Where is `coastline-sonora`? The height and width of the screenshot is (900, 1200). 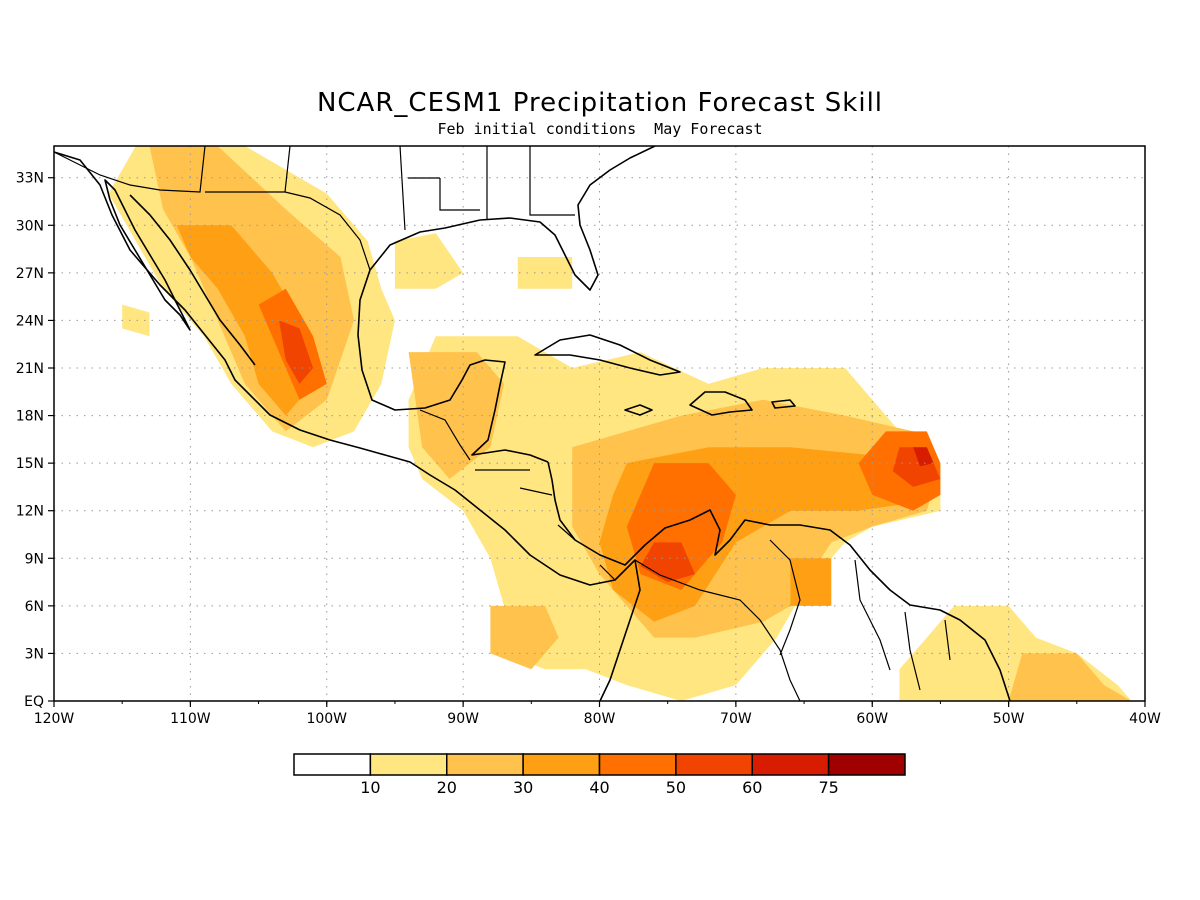
coastline-sonora is located at coordinates (192, 280).